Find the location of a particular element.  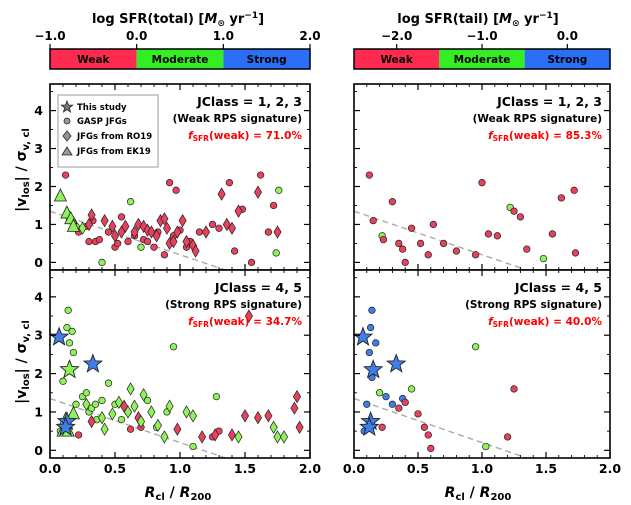

colorbar-segment-weak is located at coordinates (397, 59).